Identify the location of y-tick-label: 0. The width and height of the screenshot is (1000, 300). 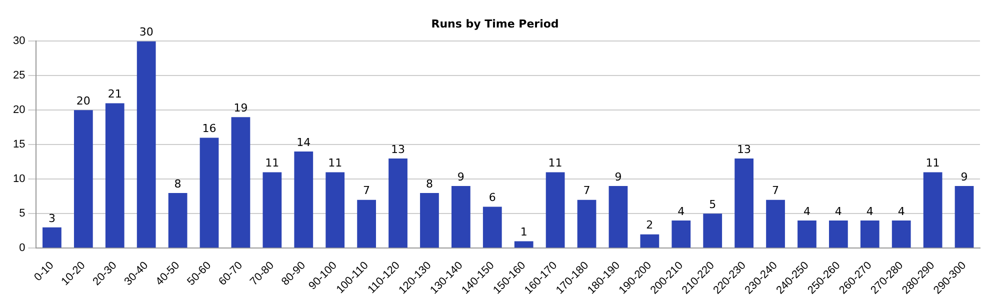
(22, 248).